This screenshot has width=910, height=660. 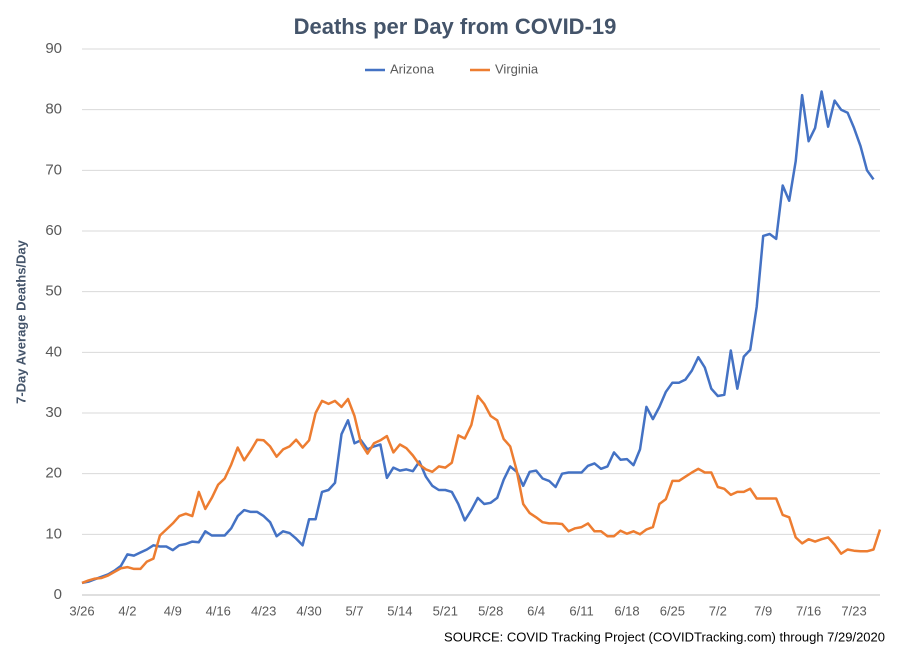 I want to click on y-tick-label: 20, so click(x=53, y=473).